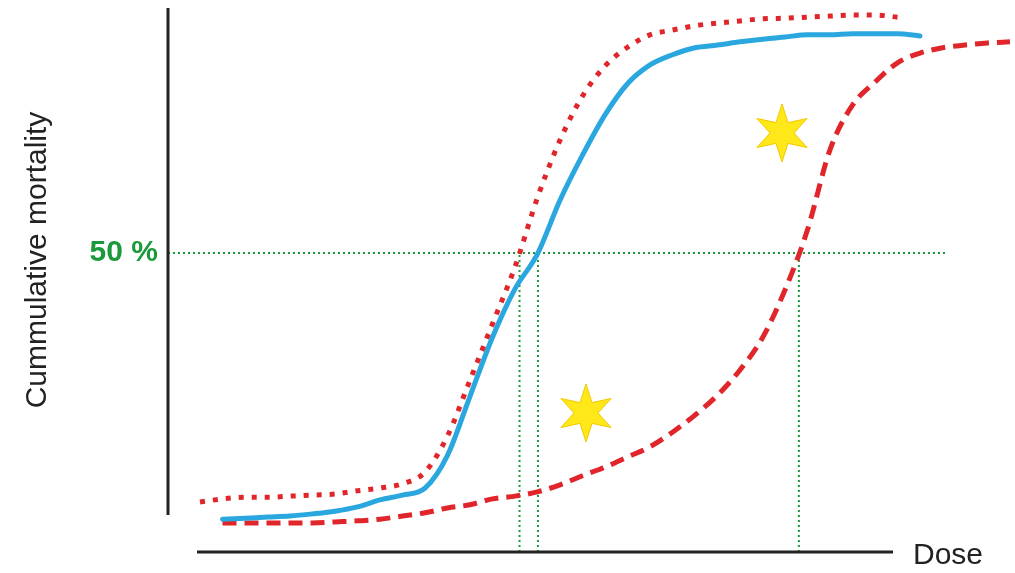  I want to click on text: 50 %, so click(123, 251).